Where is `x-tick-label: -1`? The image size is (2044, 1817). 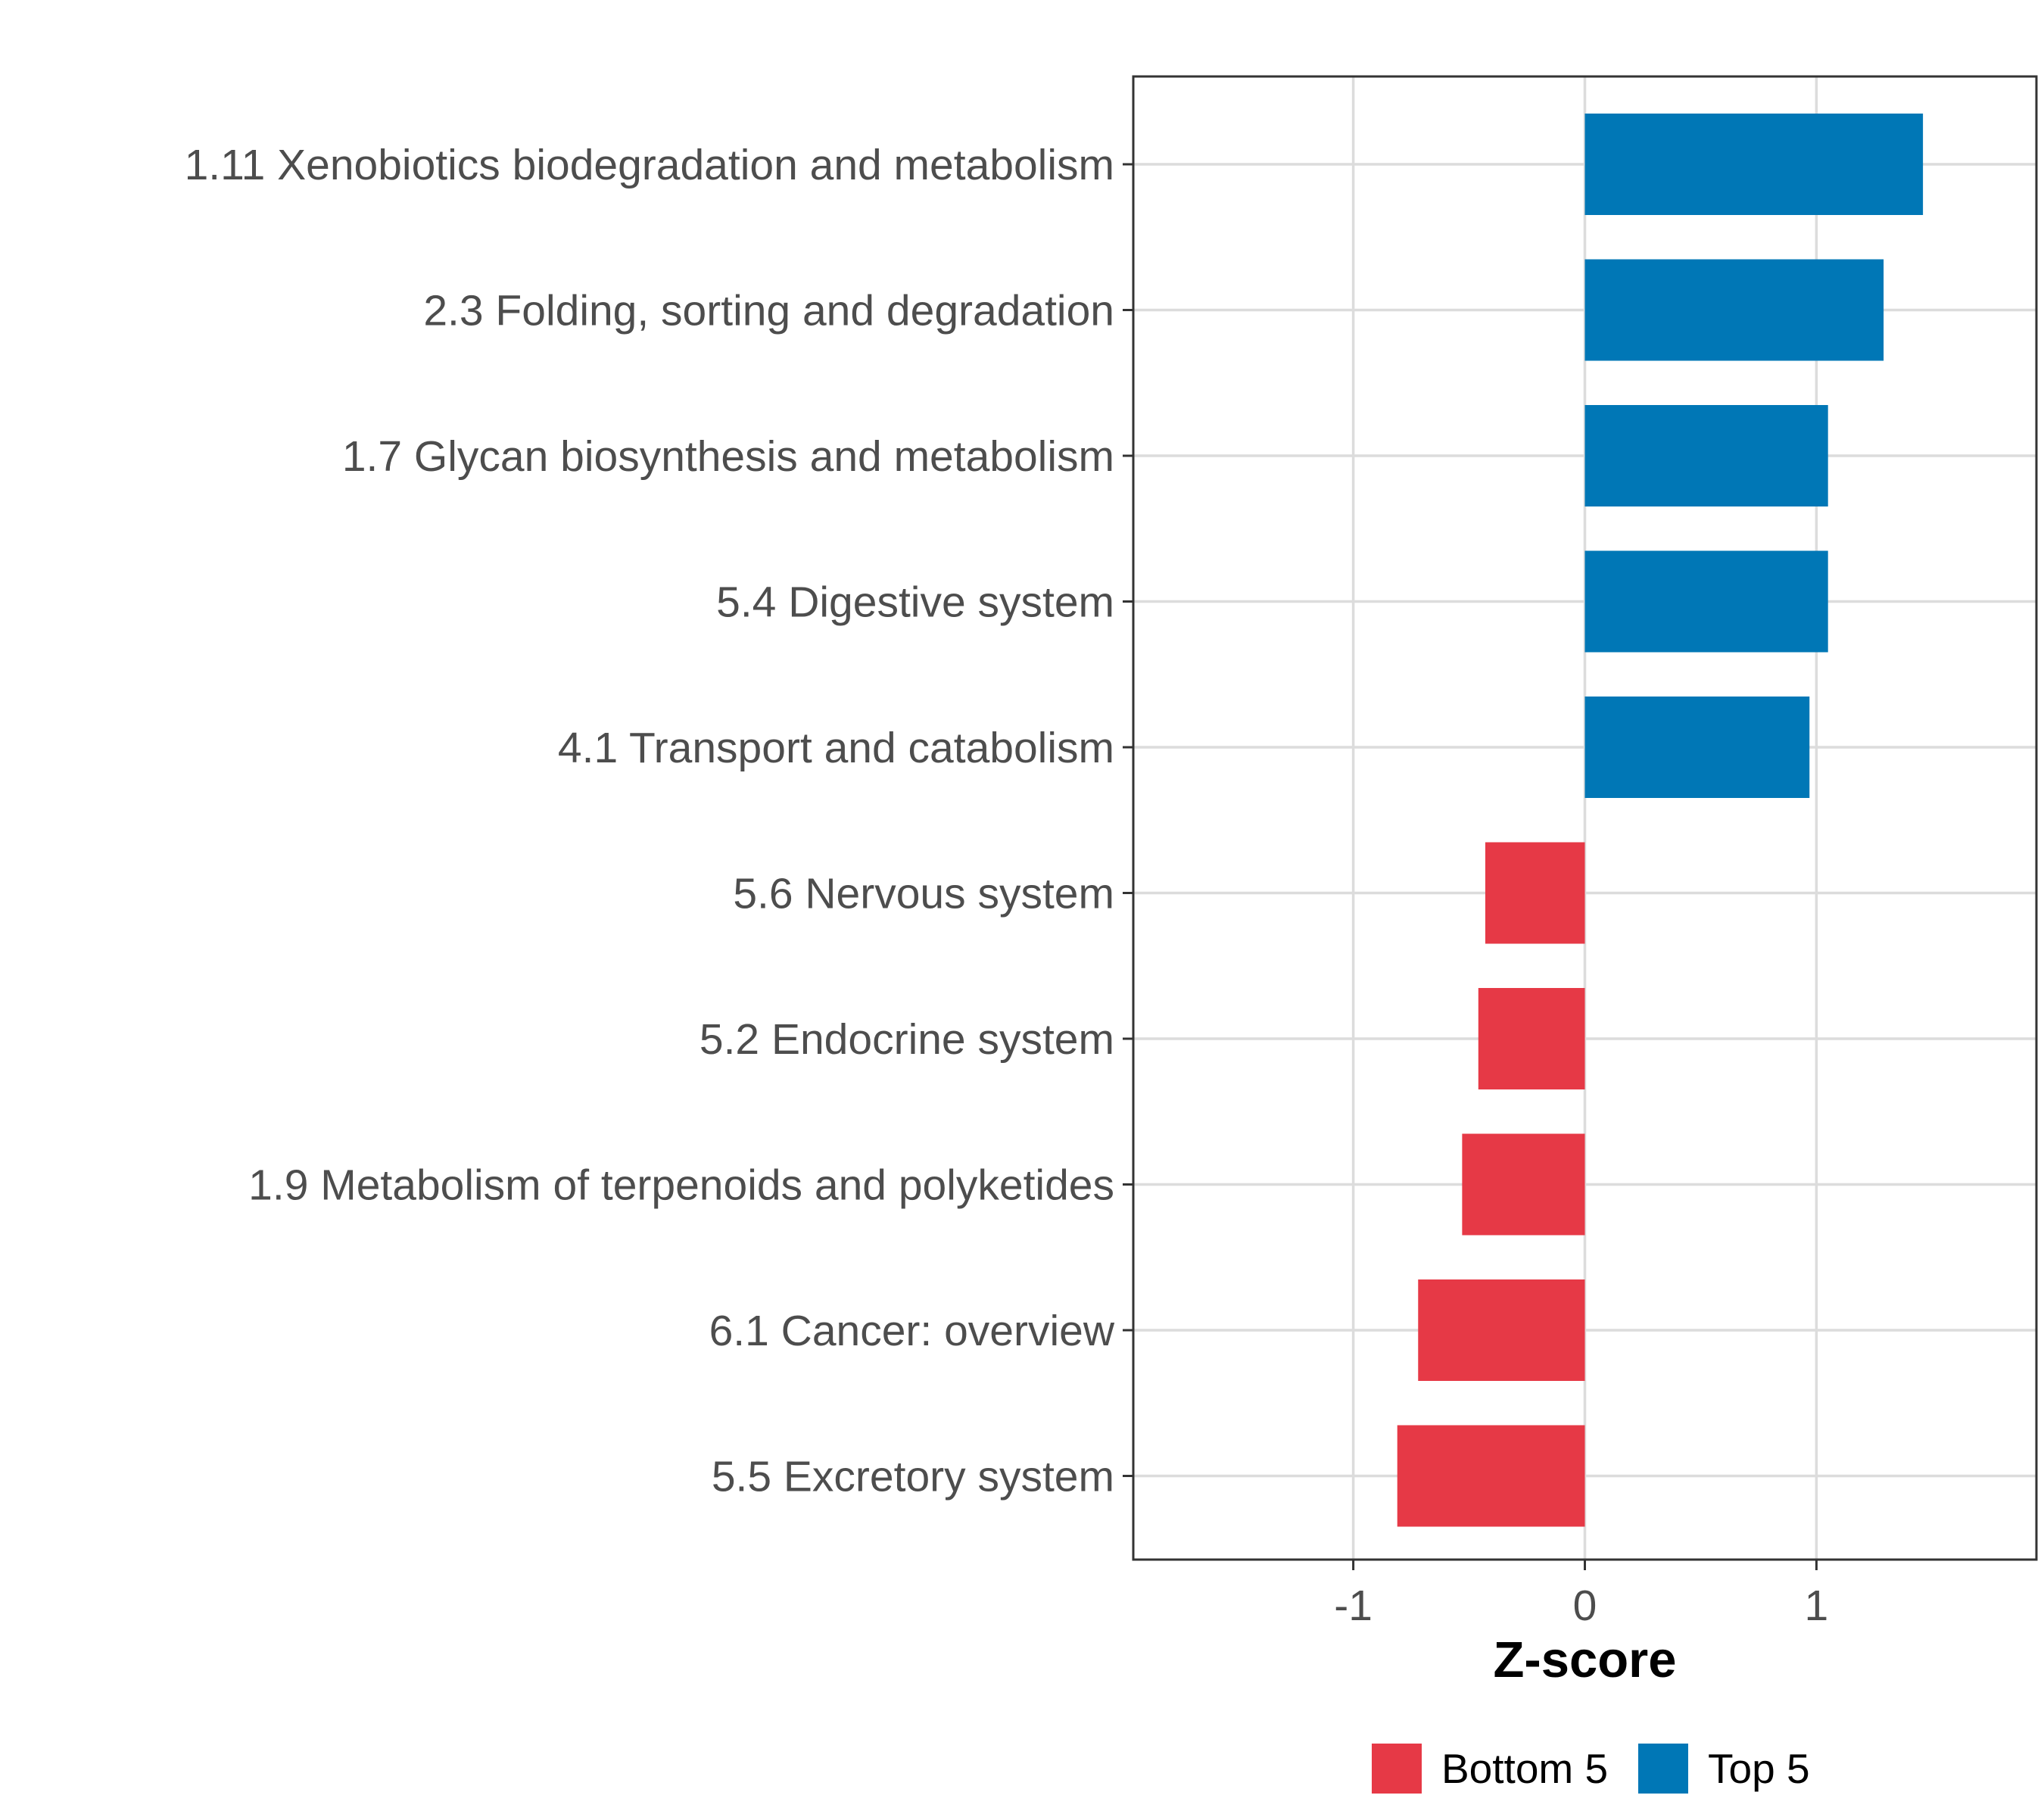
x-tick-label: -1 is located at coordinates (1353, 1606).